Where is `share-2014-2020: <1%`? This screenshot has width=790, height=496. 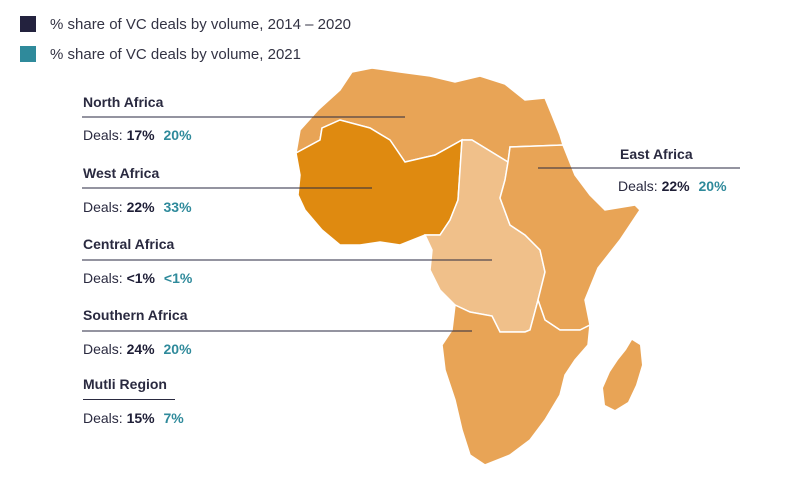
share-2014-2020: <1% is located at coordinates (140, 278).